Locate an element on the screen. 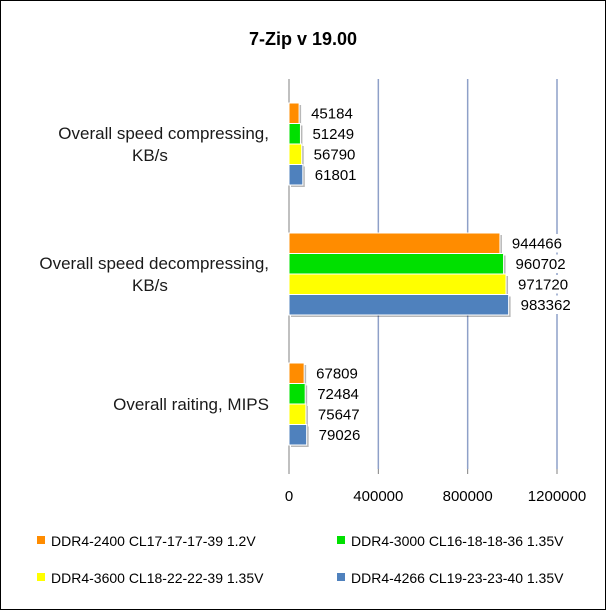  data-label: 944466 is located at coordinates (537, 243).